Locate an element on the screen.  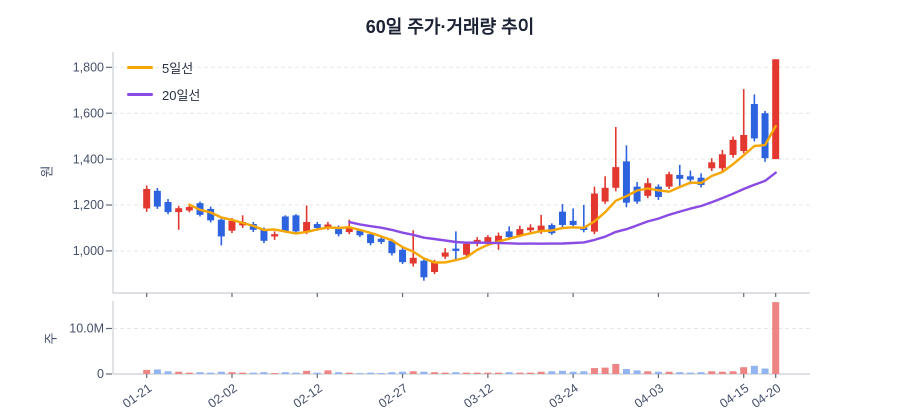
legend-label: 20일선 is located at coordinates (181, 95).